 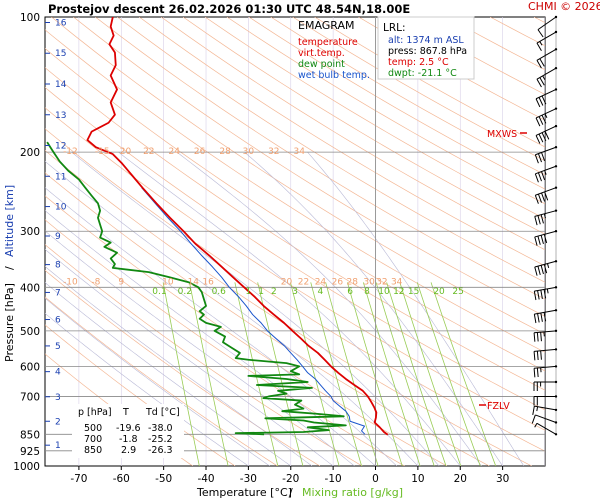 What do you see at coordinates (564, 6) in the screenshot?
I see `copyright-label: CHMI © 2026` at bounding box center [564, 6].